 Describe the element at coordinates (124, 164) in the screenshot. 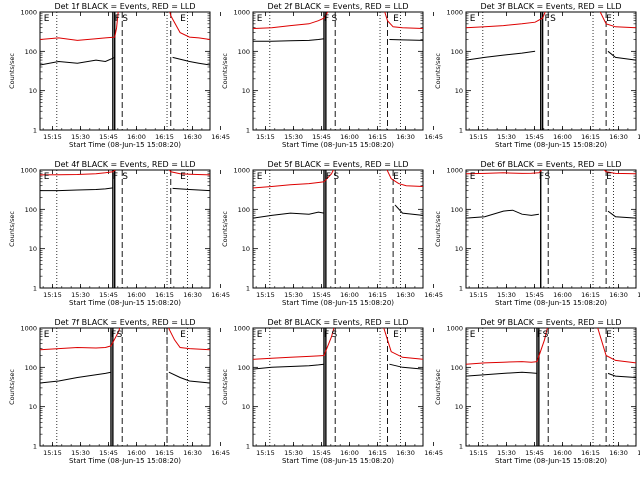

I see `panel-title: Det 4f BLACK = Events, RED = LLD` at that location.